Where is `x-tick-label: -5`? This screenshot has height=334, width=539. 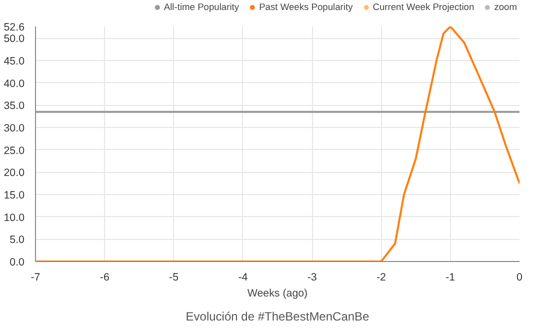
x-tick-label: -5 is located at coordinates (174, 278).